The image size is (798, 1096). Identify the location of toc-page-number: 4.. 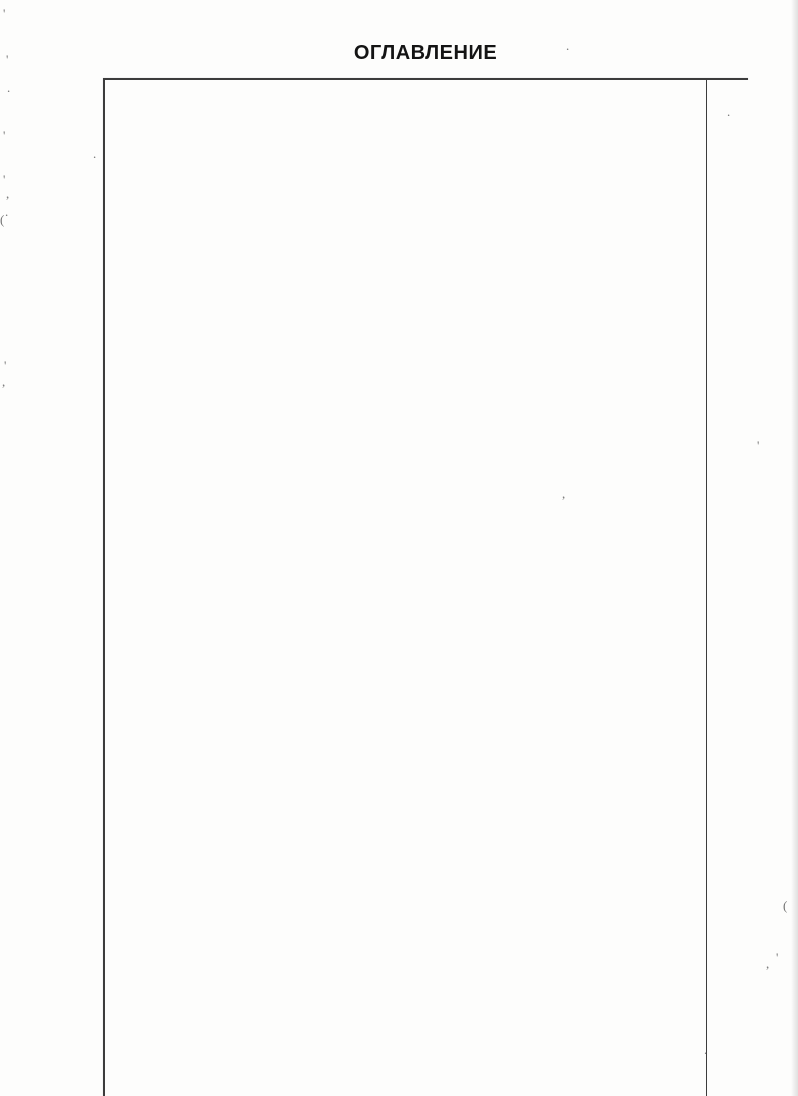
(752, 588).